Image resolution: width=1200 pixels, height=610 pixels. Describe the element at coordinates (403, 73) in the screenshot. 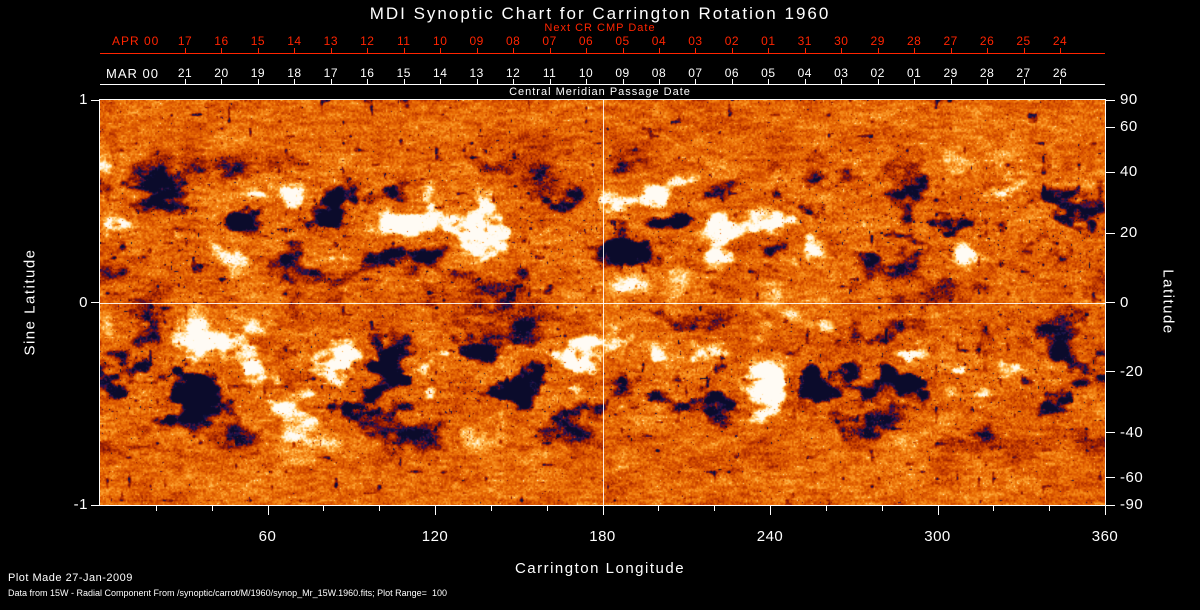

I see `cmp-date-label: 15` at that location.